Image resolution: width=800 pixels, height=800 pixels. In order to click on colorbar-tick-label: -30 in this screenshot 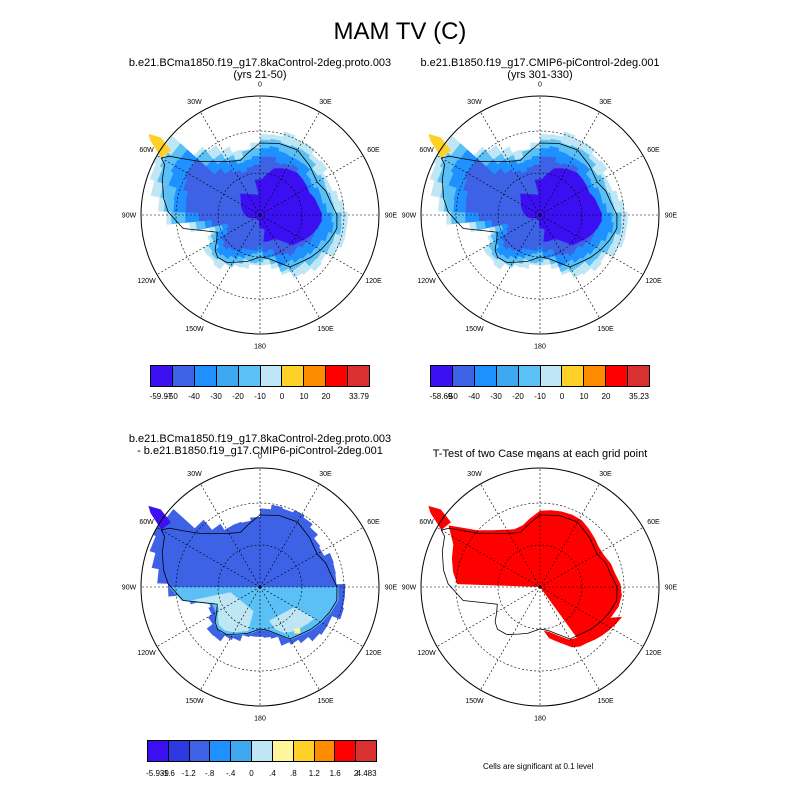, I will do `click(496, 396)`.